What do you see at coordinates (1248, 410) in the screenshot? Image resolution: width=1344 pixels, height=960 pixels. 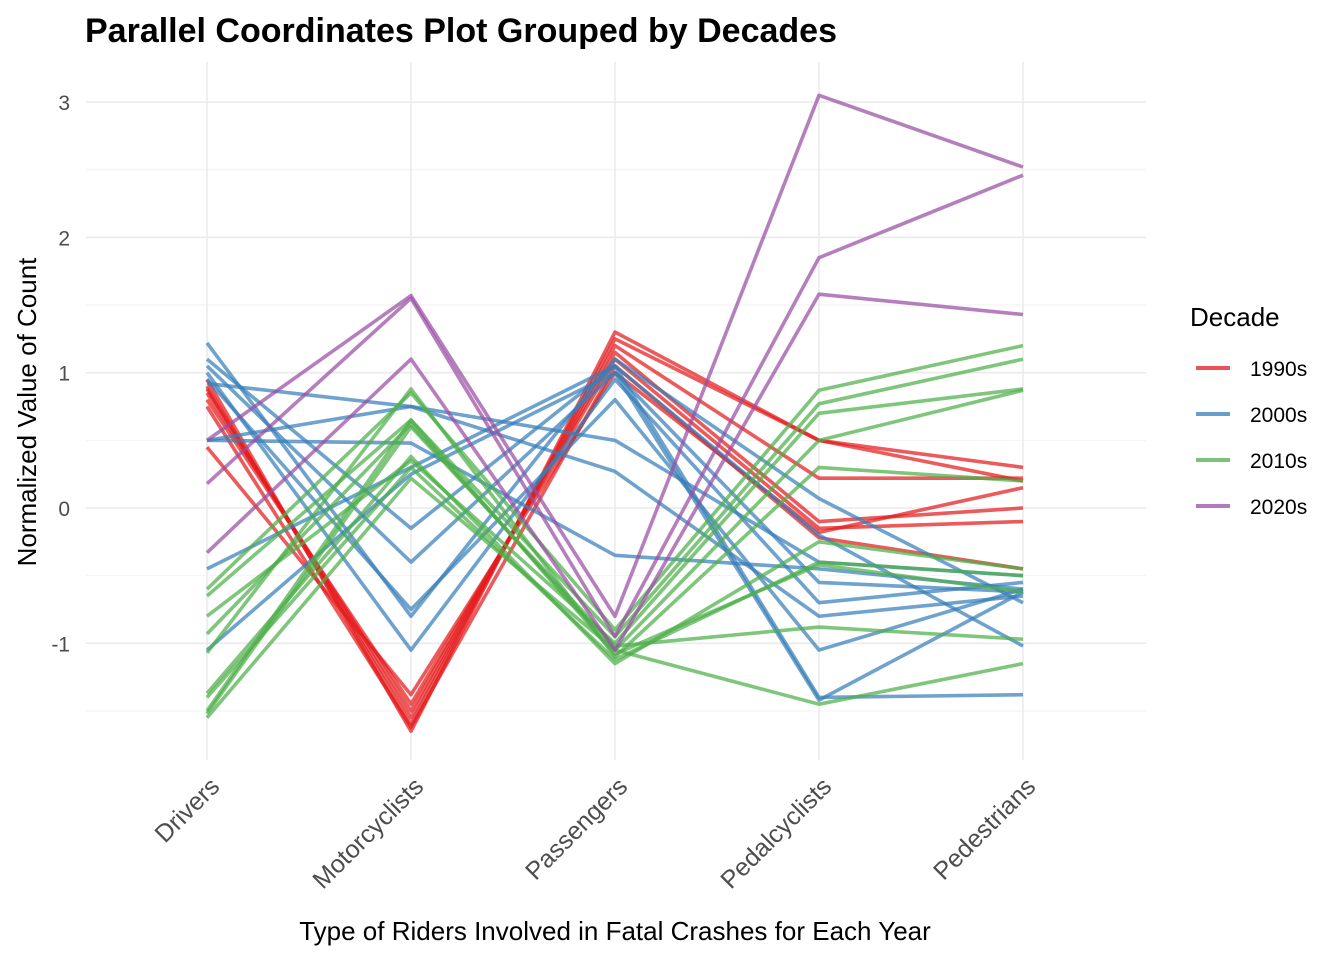 I see `legend: Decade 1990s 2000s 2010s 2020s` at bounding box center [1248, 410].